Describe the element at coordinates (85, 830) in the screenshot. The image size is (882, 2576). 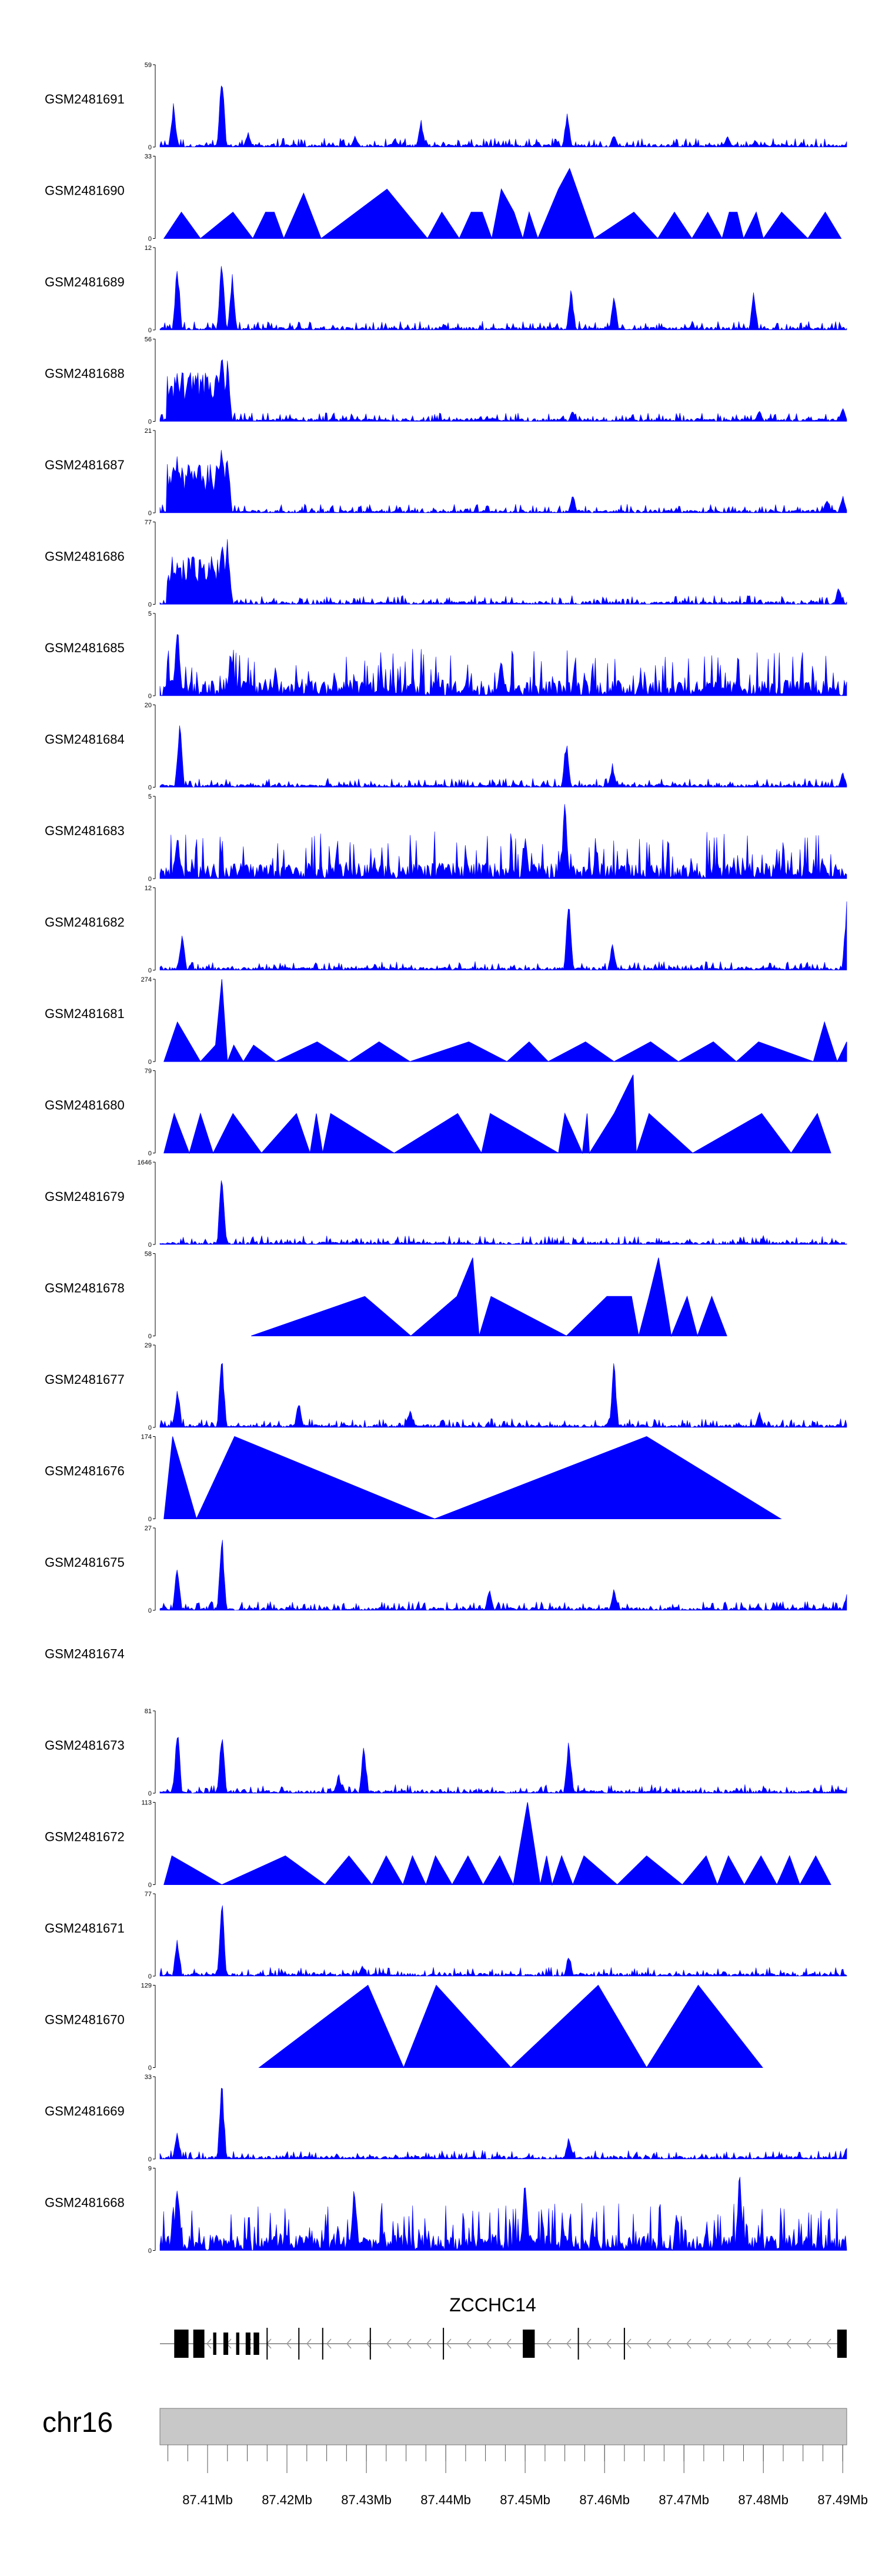
I see `track-label: GSM2481683` at that location.